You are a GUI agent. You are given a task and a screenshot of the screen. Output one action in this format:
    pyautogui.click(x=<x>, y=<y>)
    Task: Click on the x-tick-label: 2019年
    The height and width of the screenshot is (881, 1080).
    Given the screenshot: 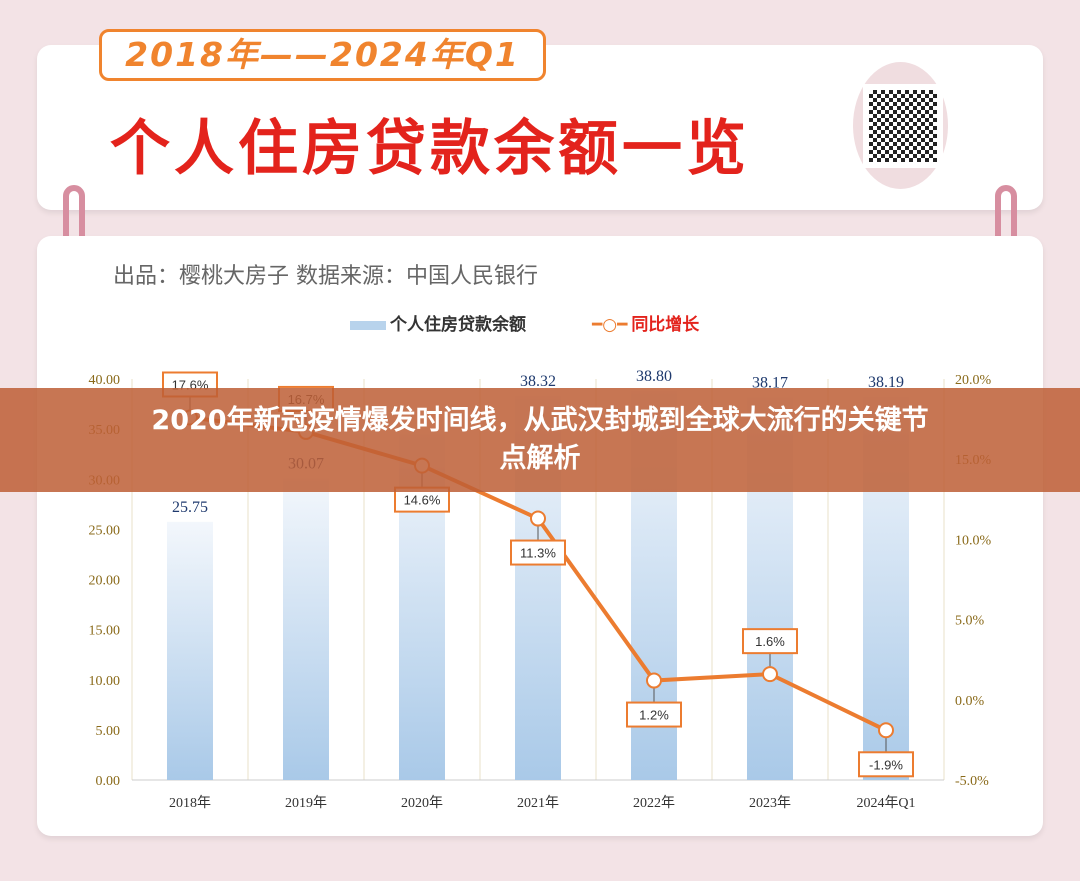 What is the action you would take?
    pyautogui.click(x=306, y=803)
    